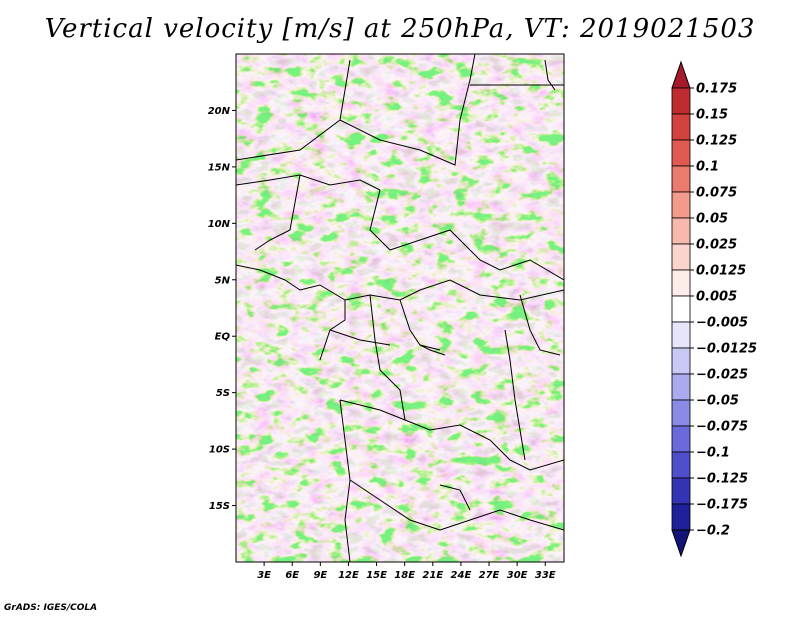 This screenshot has width=800, height=618. What do you see at coordinates (348, 575) in the screenshot?
I see `x-tick-label: 12E` at bounding box center [348, 575].